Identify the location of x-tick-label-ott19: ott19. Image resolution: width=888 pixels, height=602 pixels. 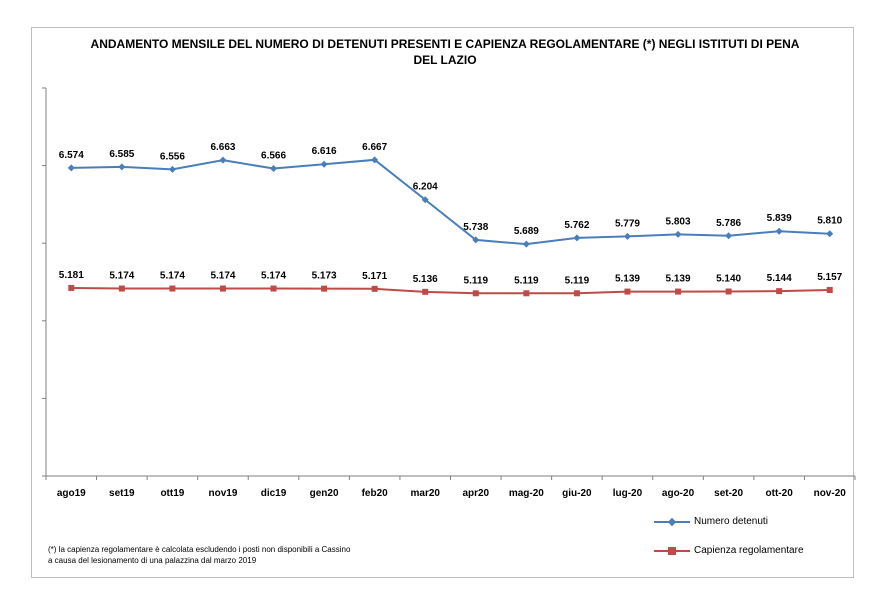
(172, 493).